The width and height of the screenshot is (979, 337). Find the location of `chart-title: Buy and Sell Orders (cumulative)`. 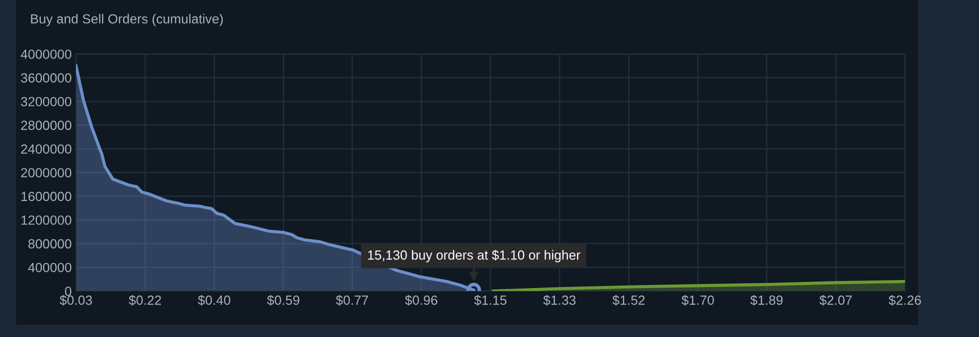

chart-title: Buy and Sell Orders (cumulative) is located at coordinates (127, 20).